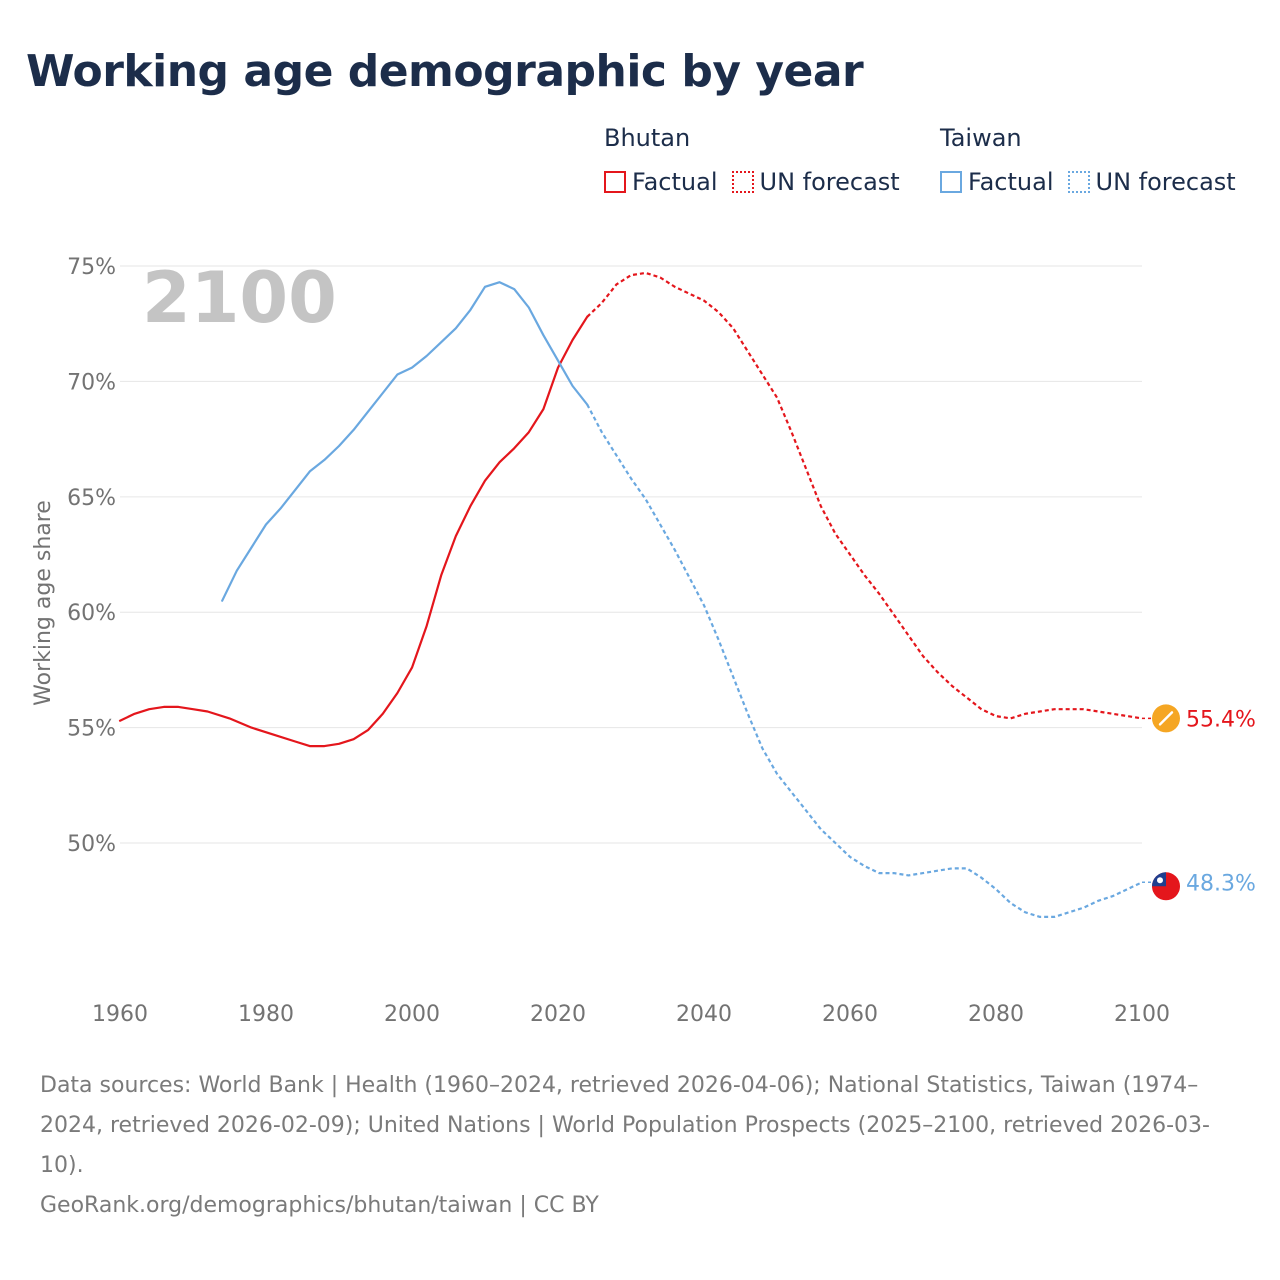 The image size is (1280, 1280). What do you see at coordinates (1011, 182) in the screenshot?
I see `legend-label-taiwan-factual: Factual` at bounding box center [1011, 182].